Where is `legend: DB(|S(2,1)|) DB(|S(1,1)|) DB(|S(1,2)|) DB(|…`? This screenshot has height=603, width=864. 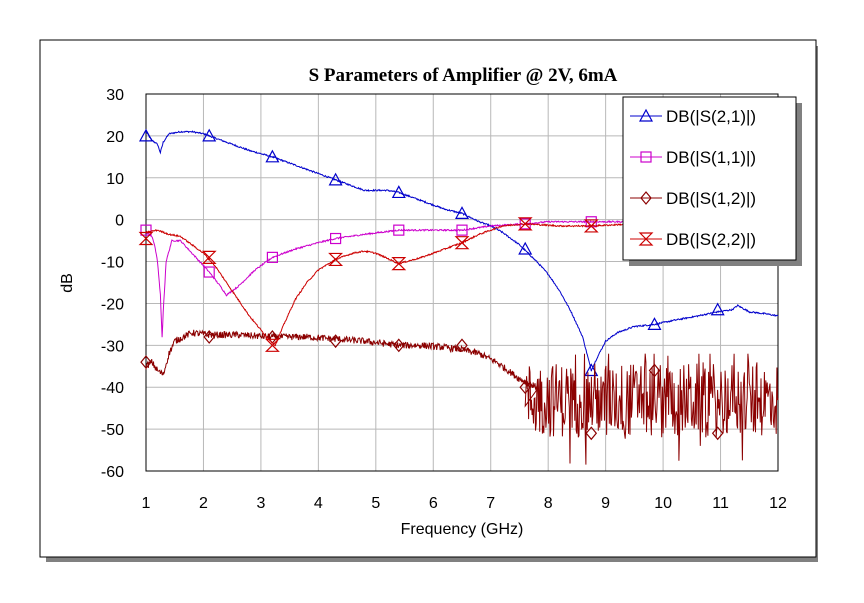
legend: DB(|S(2,1)|) DB(|S(1,1)|) DB(|S(1,2)|) DB(|… is located at coordinates (712, 181).